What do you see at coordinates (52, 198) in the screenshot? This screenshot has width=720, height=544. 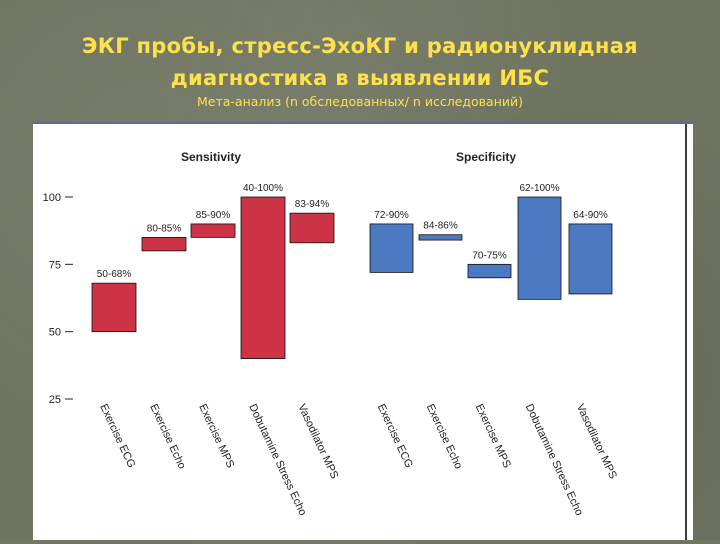 I see `y-tick-label: 100` at bounding box center [52, 198].